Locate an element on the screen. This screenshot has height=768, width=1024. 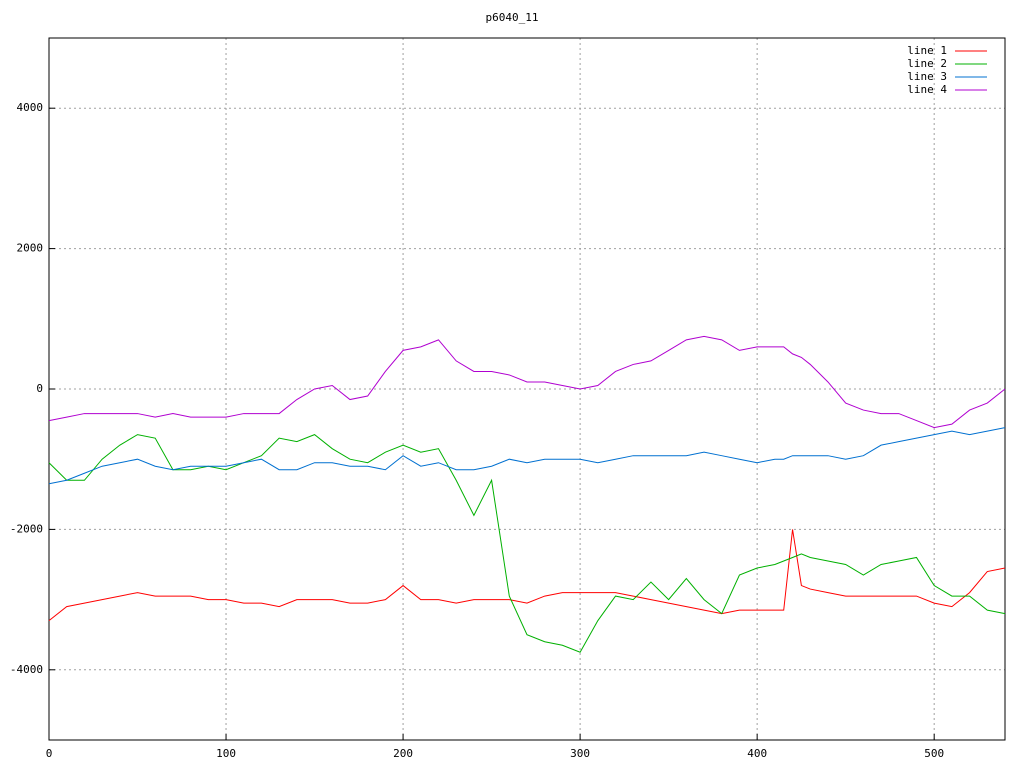
legend-label: line 4 is located at coordinates (927, 89).